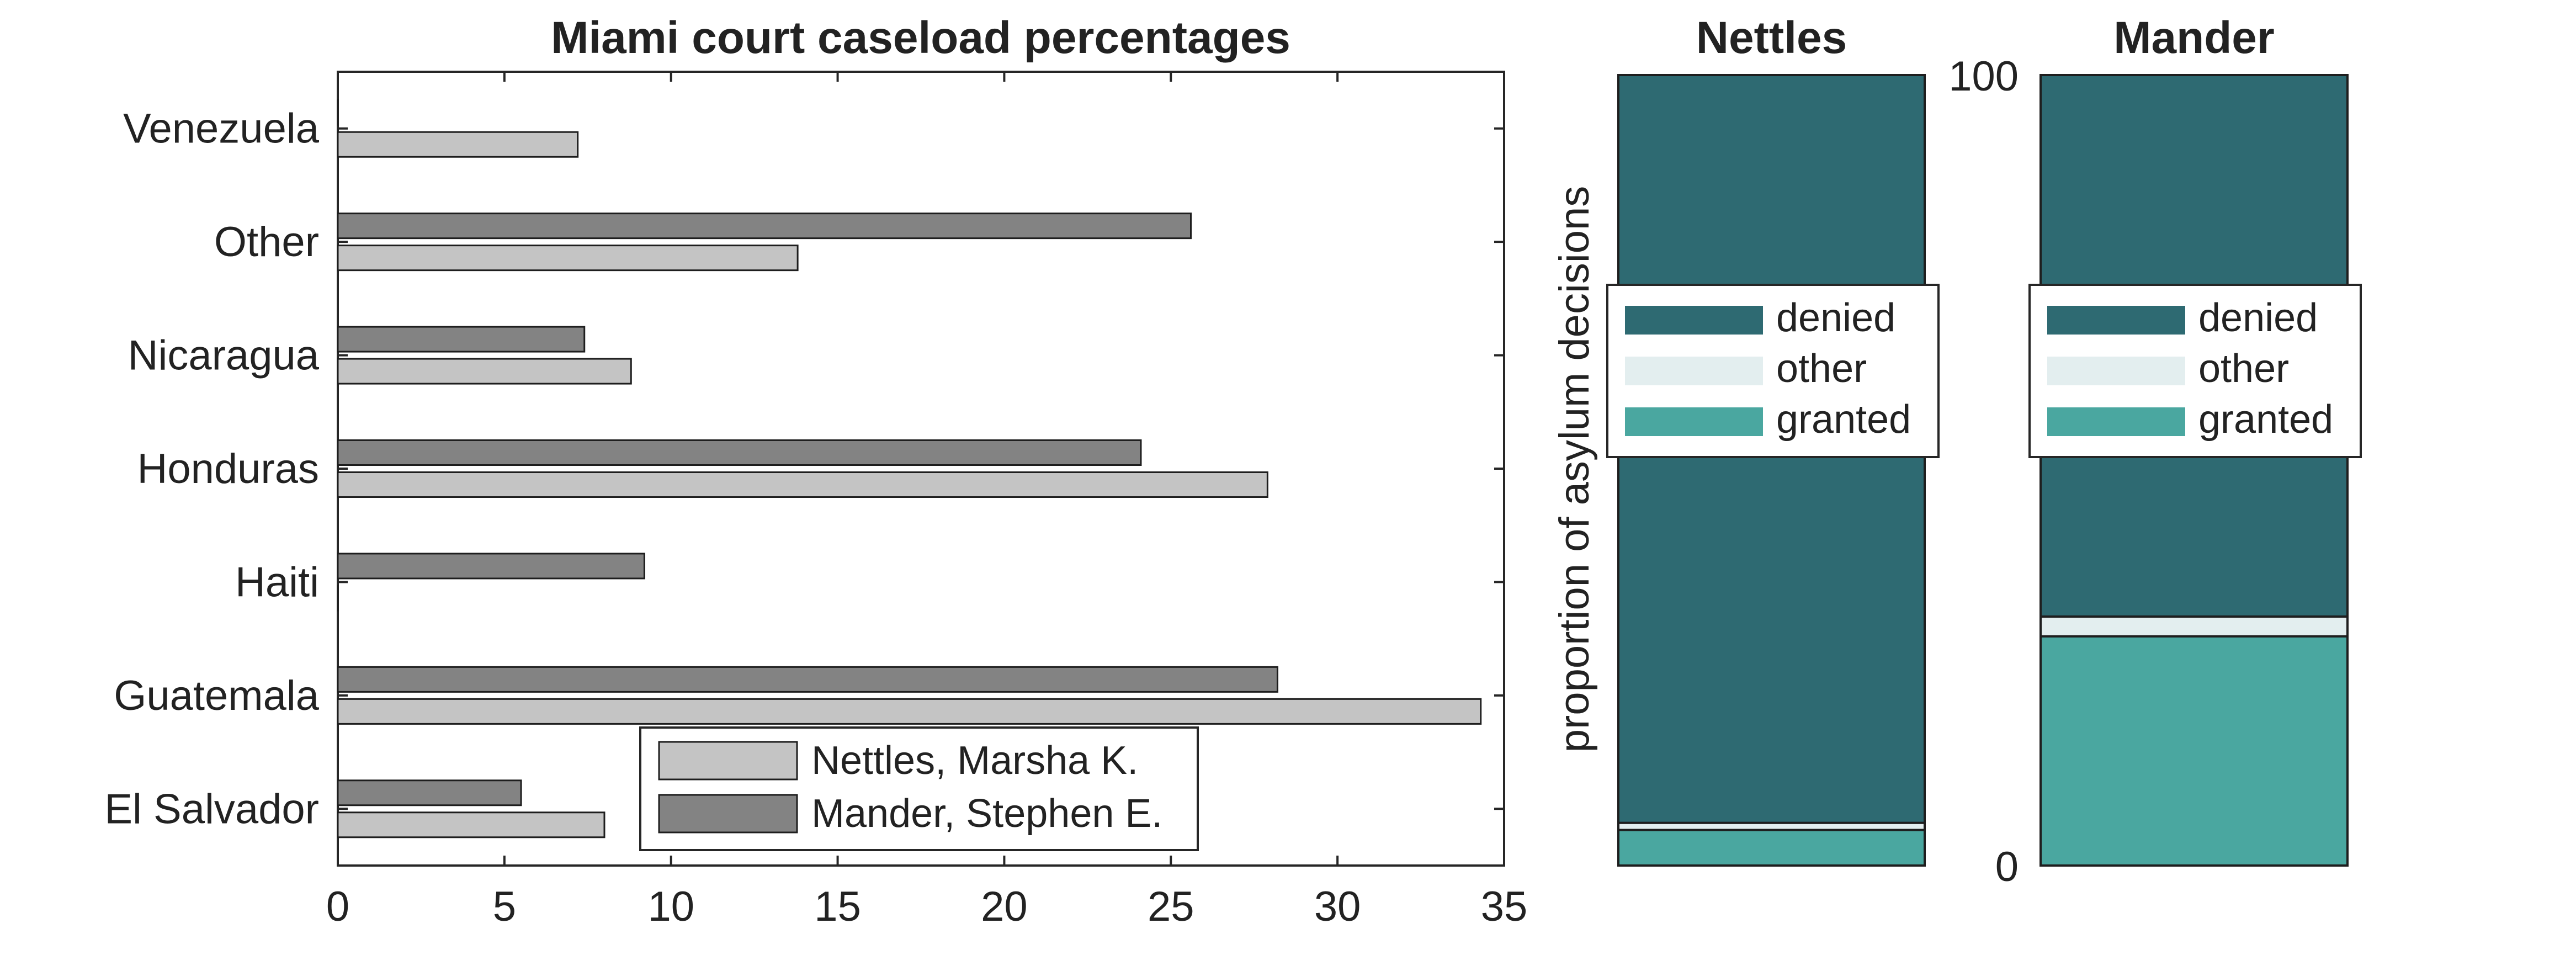 The image size is (2576, 966). What do you see at coordinates (974, 761) in the screenshot?
I see `legend-label: Nettles, Marsha K.` at bounding box center [974, 761].